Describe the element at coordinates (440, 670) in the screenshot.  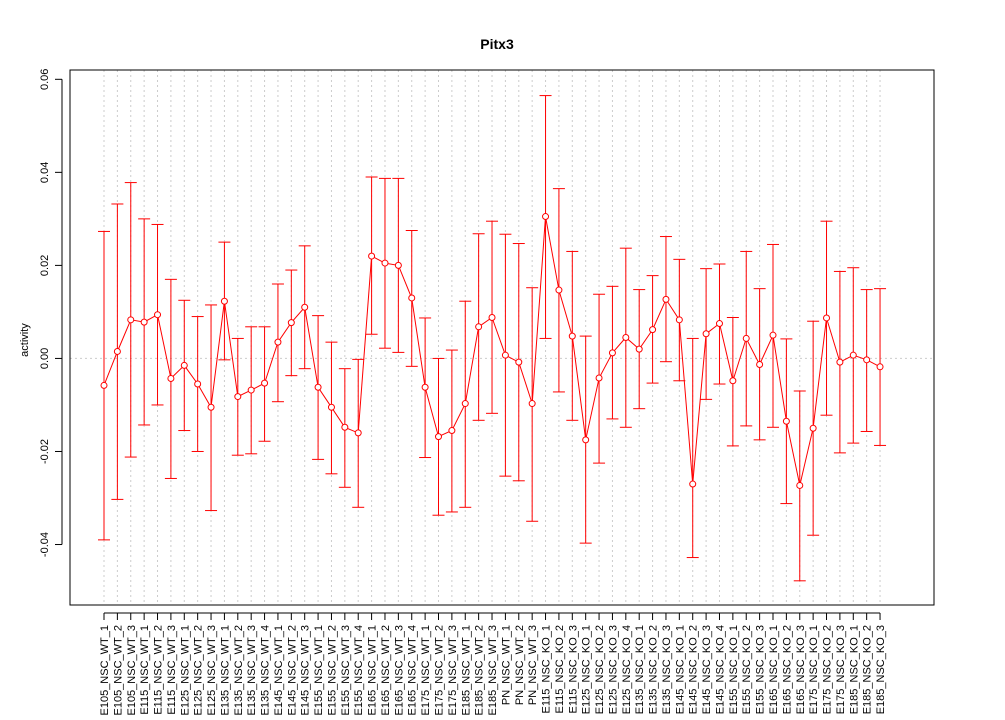
I see `x-tick-label: E175_NSC_WT_2` at that location.